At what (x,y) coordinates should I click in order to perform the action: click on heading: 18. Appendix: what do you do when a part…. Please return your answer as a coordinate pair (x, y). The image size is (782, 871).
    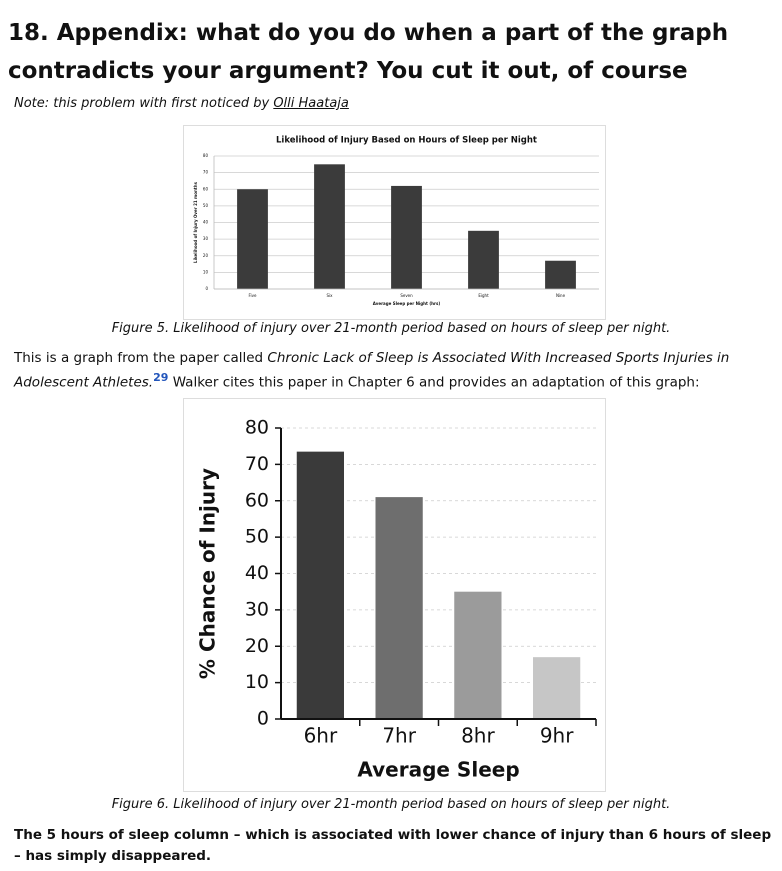
    Looking at the image, I should click on (368, 52).